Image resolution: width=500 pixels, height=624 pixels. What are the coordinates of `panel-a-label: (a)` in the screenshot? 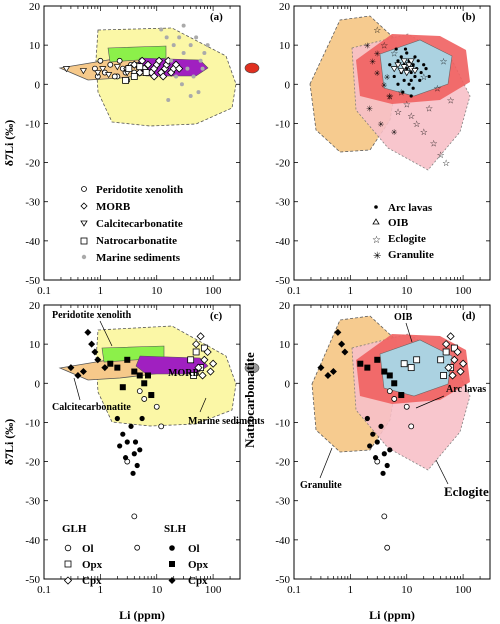 It's located at (216, 17).